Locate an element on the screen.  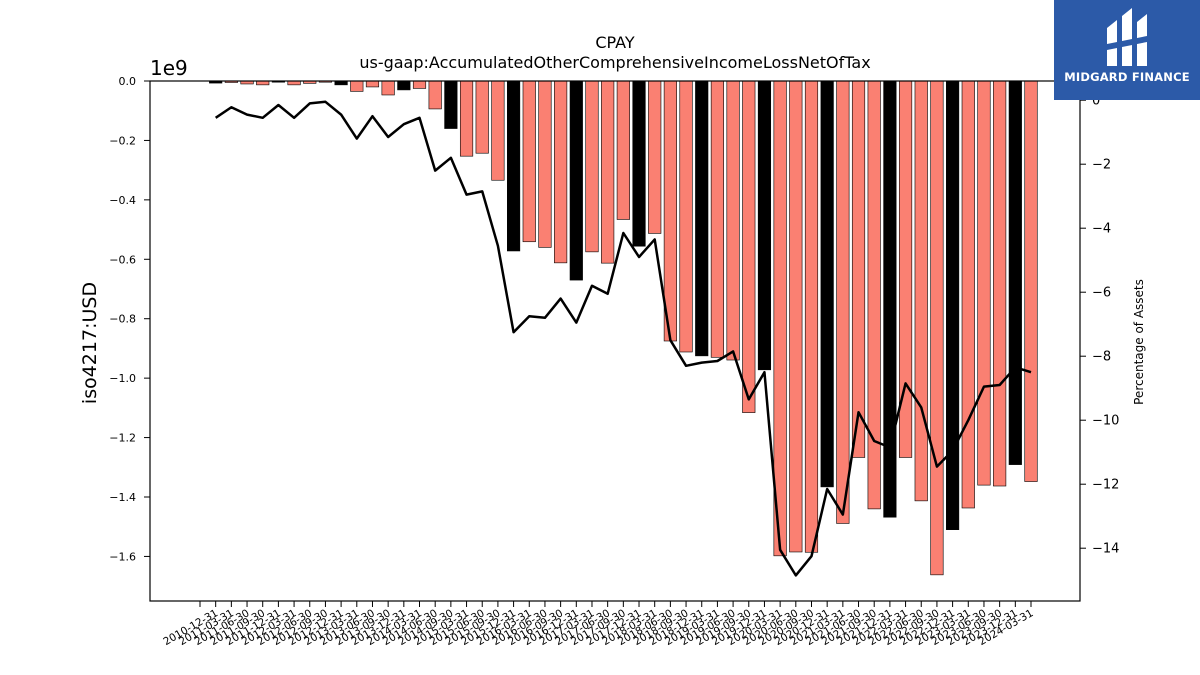
y-right-tick-label: −12 is located at coordinates (1105, 485).